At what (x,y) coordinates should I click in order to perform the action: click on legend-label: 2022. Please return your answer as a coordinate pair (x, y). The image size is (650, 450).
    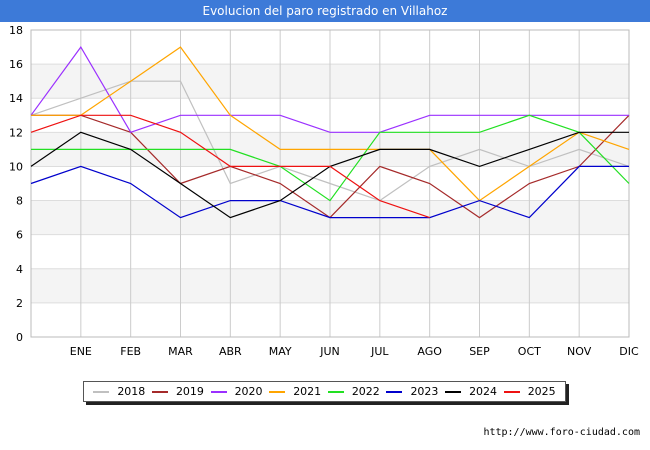
    Looking at the image, I should click on (365, 391).